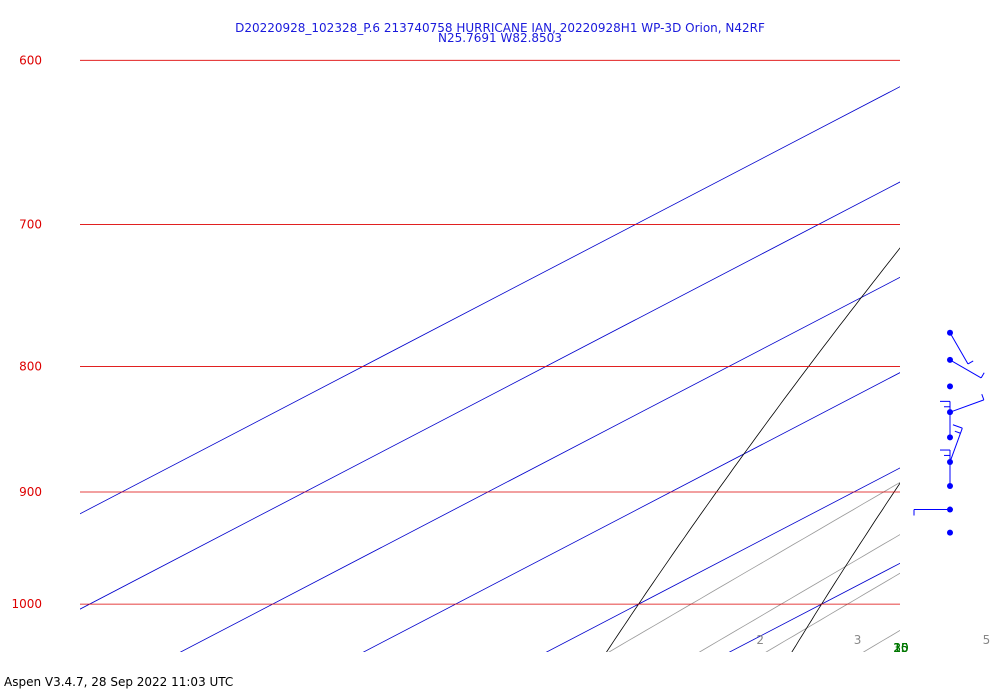 This screenshot has width=1000, height=700. What do you see at coordinates (119, 682) in the screenshot?
I see `footer-text: Aspen V3.4.7, 28 Sep 2022 11:03 UTC` at bounding box center [119, 682].